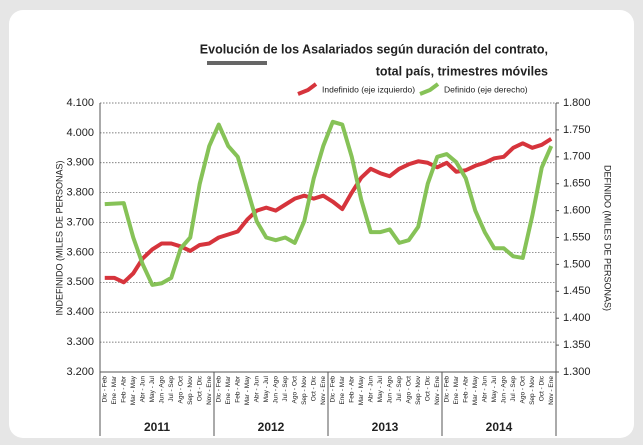 This screenshot has width=643, height=445. What do you see at coordinates (577, 345) in the screenshot?
I see `y2-tick-label: 1.350` at bounding box center [577, 345].